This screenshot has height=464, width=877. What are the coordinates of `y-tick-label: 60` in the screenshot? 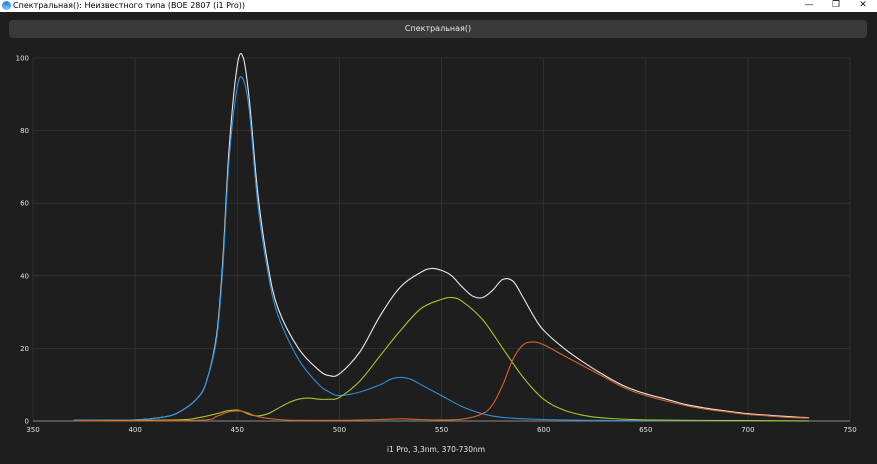 It's located at (24, 204).